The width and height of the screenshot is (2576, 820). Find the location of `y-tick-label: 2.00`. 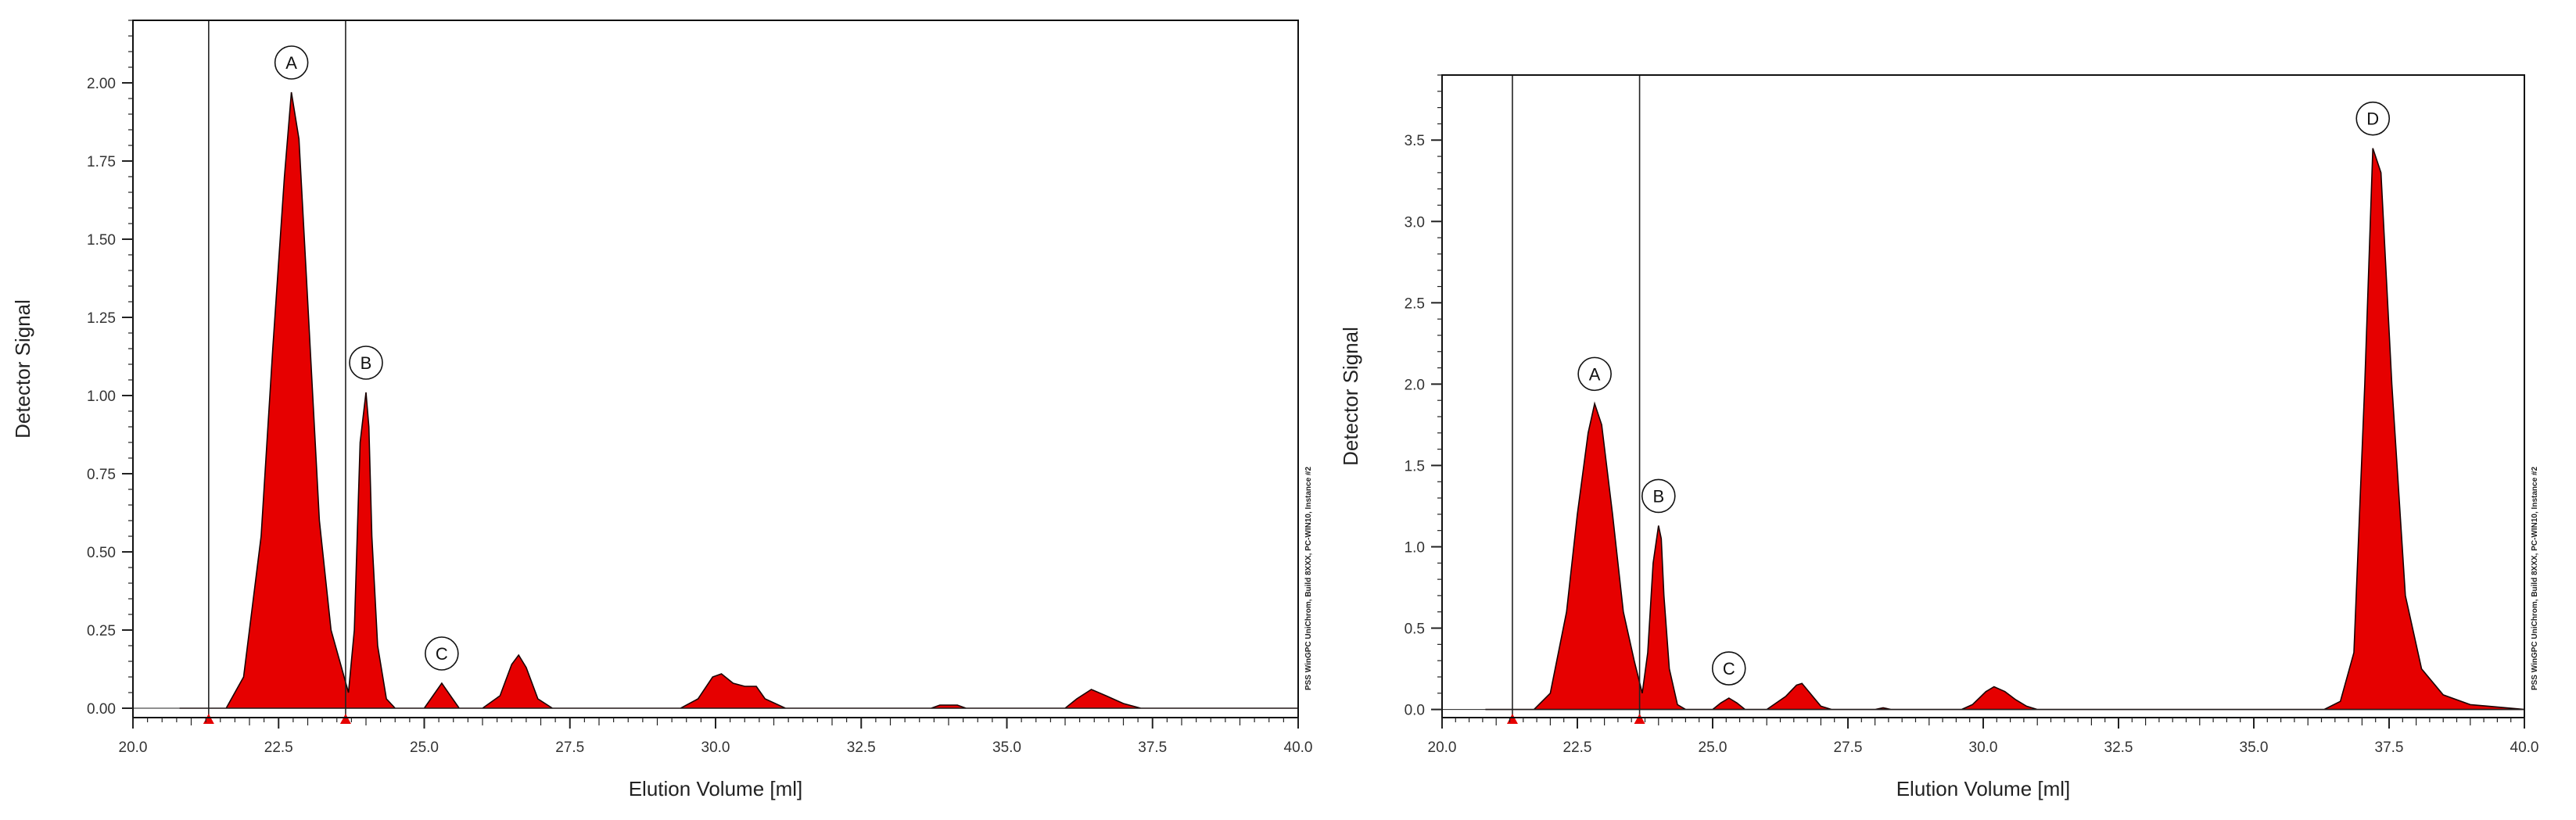

y-tick-label: 2.00 is located at coordinates (101, 84).